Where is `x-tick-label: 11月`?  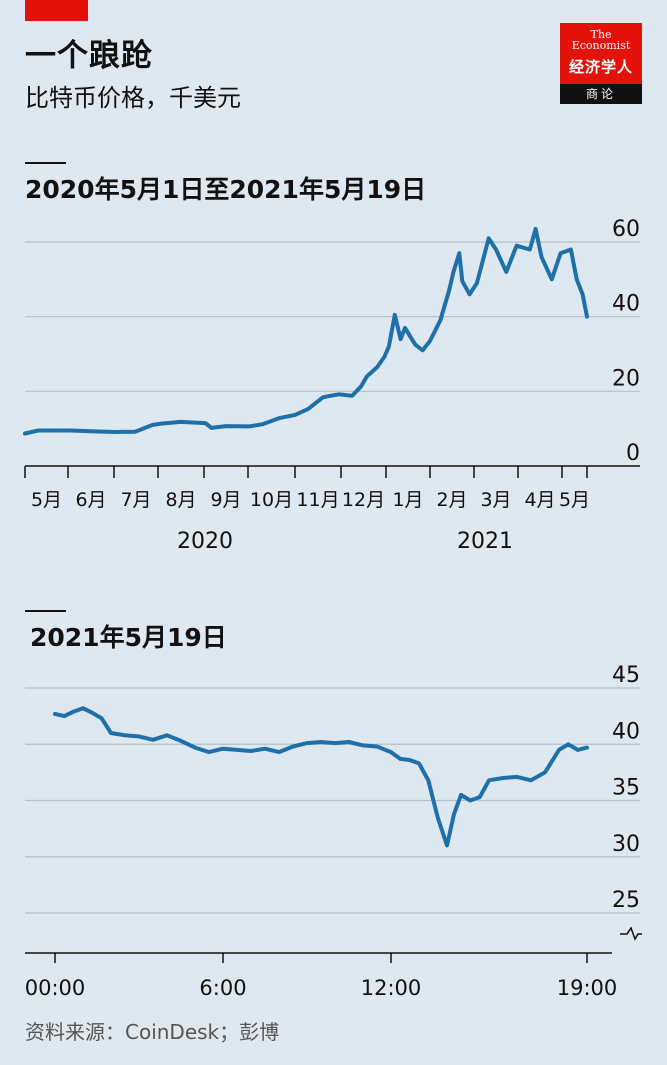
x-tick-label: 11月 is located at coordinates (317, 500).